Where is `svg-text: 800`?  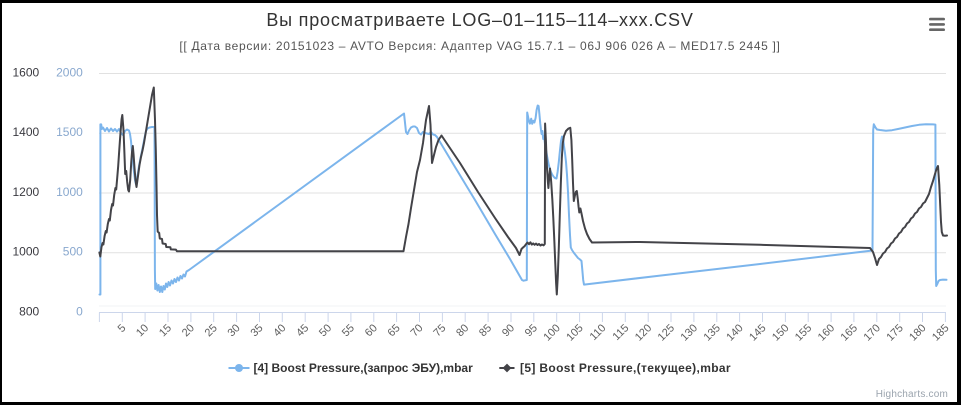
svg-text: 800 is located at coordinates (29, 311).